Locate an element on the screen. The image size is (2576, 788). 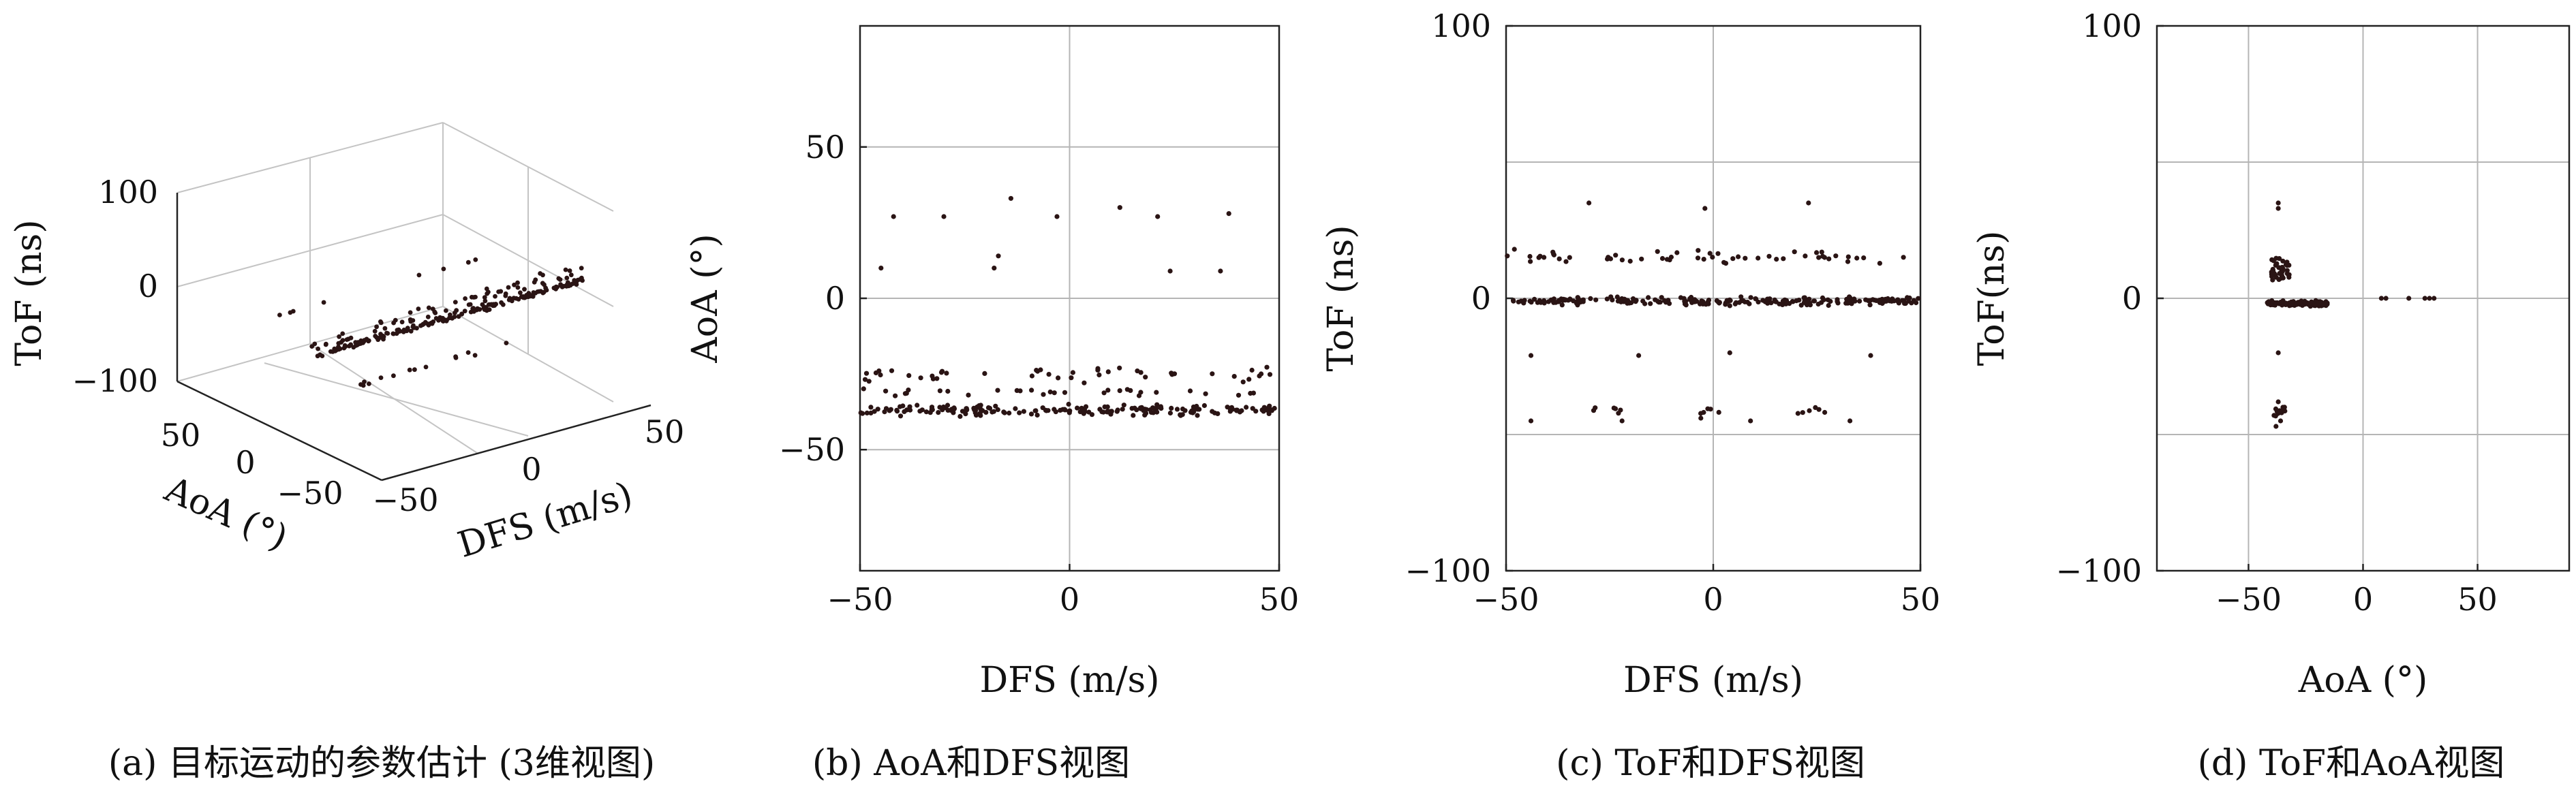
x-axis-label: DFS (m/s) is located at coordinates (545, 520).